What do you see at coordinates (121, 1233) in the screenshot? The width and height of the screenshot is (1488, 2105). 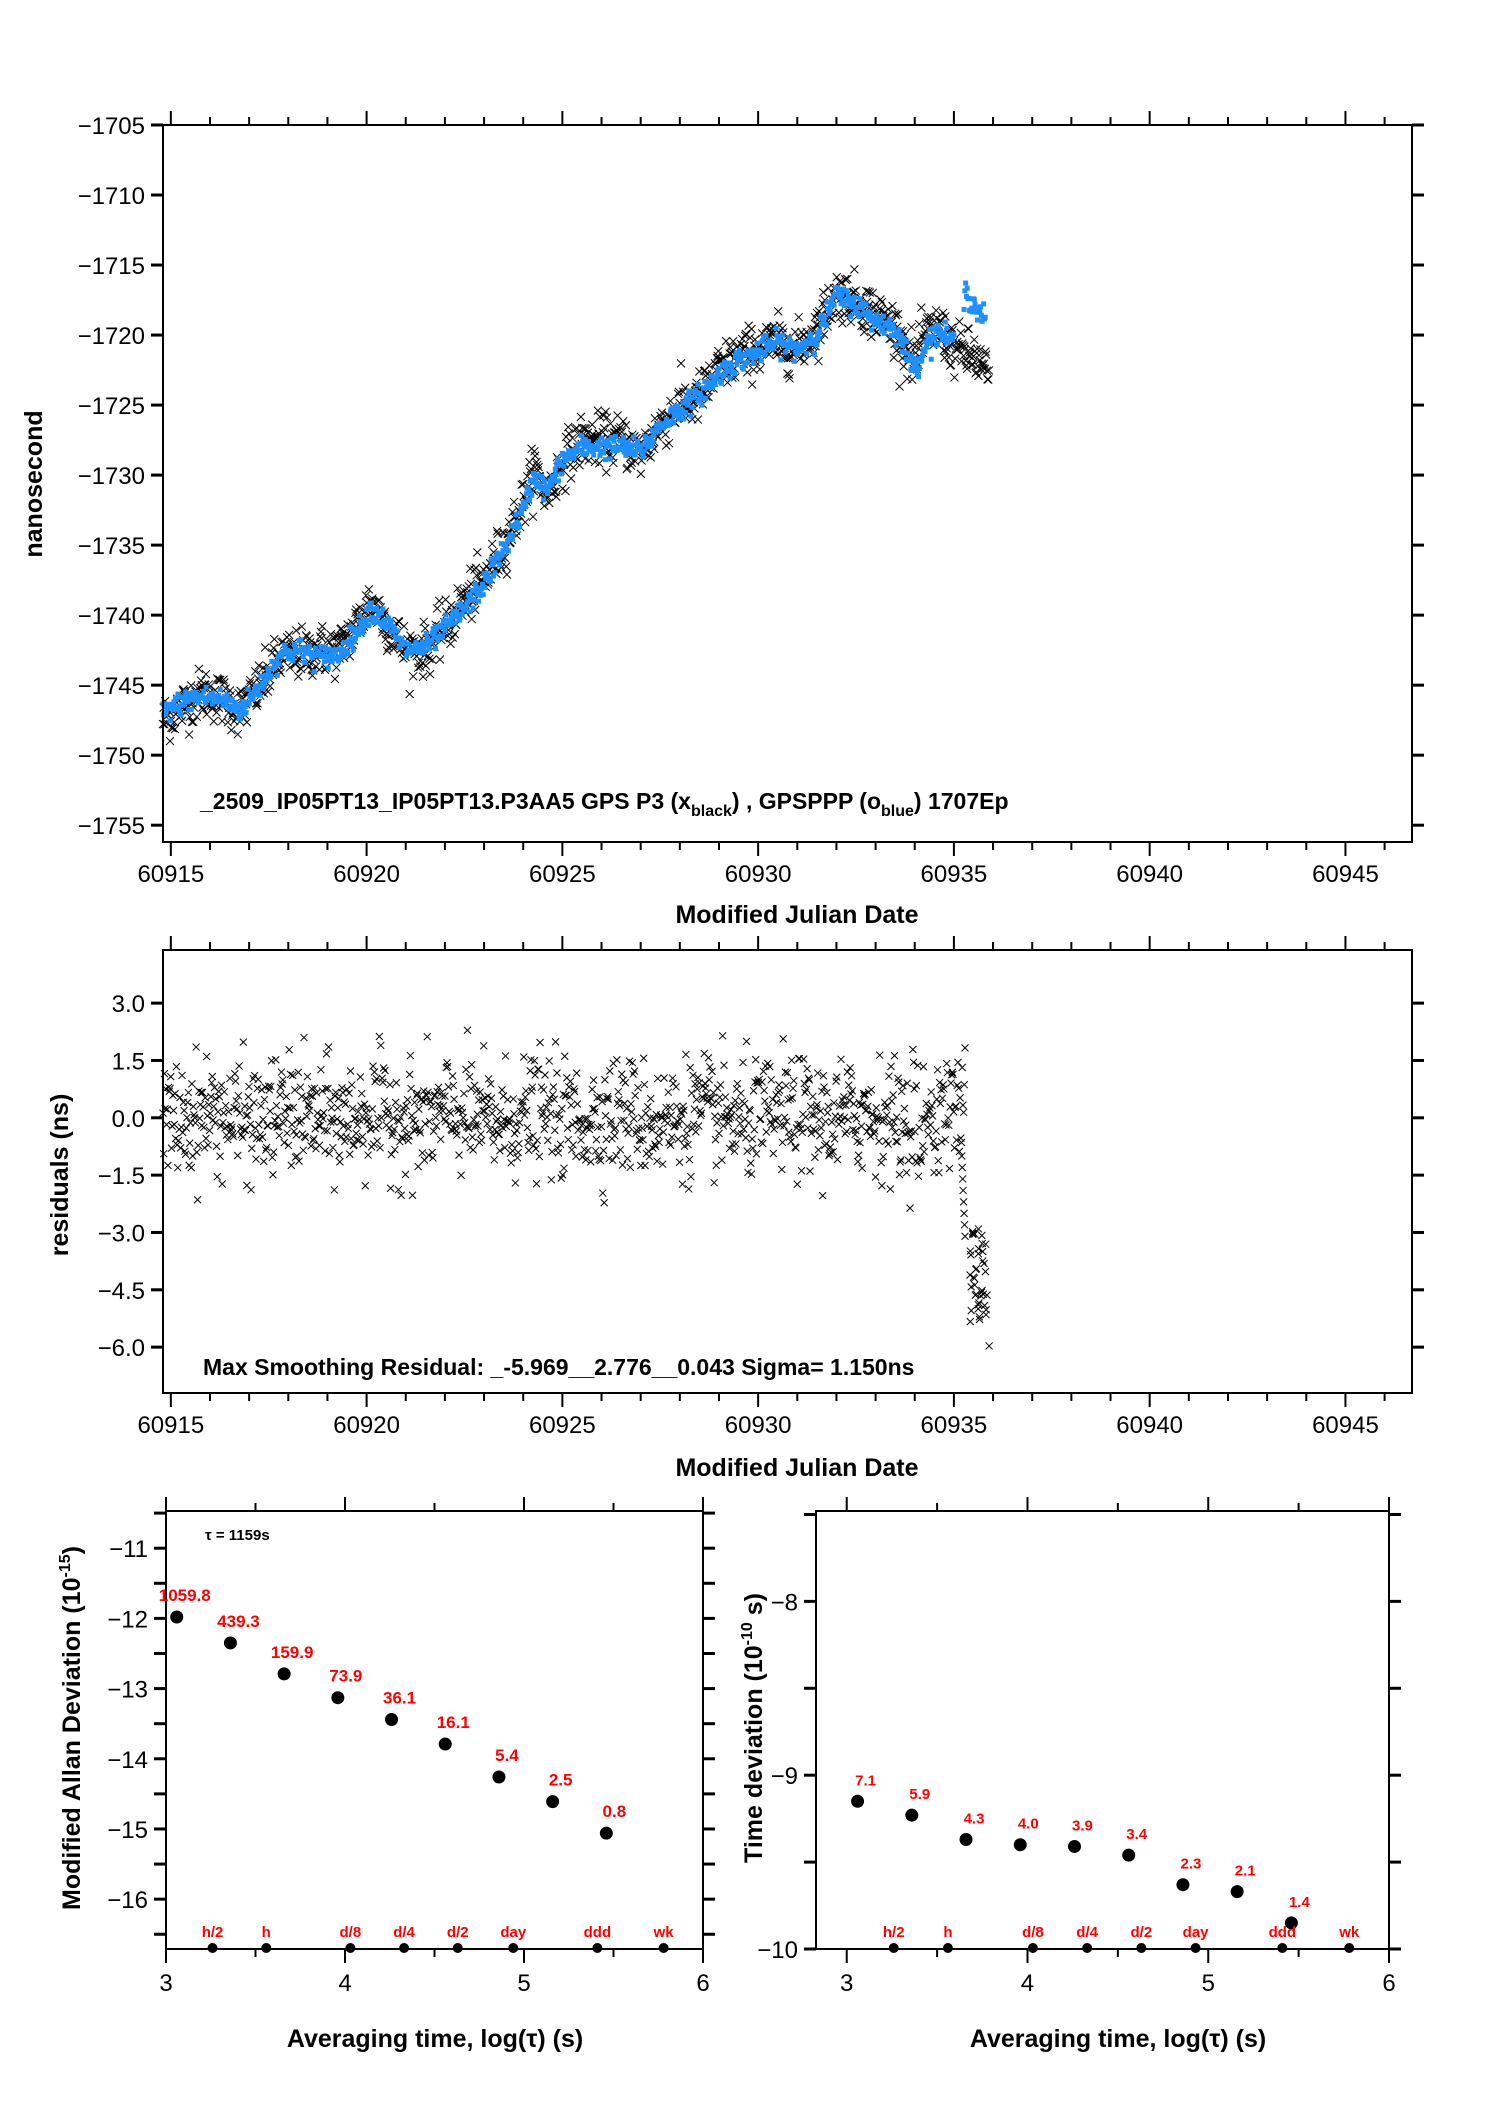 I see `y-tick-label: −3.0` at bounding box center [121, 1233].